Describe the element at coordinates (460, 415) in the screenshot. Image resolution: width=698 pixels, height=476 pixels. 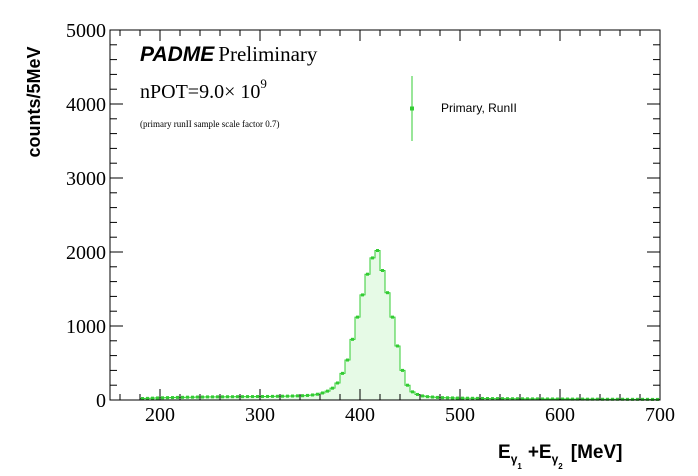
I see `x-tick-label: 500` at that location.